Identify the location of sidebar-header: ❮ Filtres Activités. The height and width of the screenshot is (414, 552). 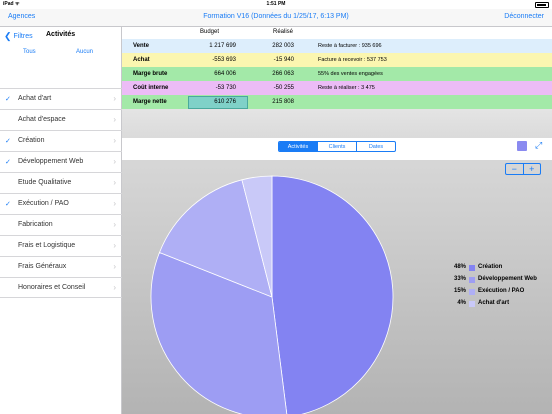
(61, 35).